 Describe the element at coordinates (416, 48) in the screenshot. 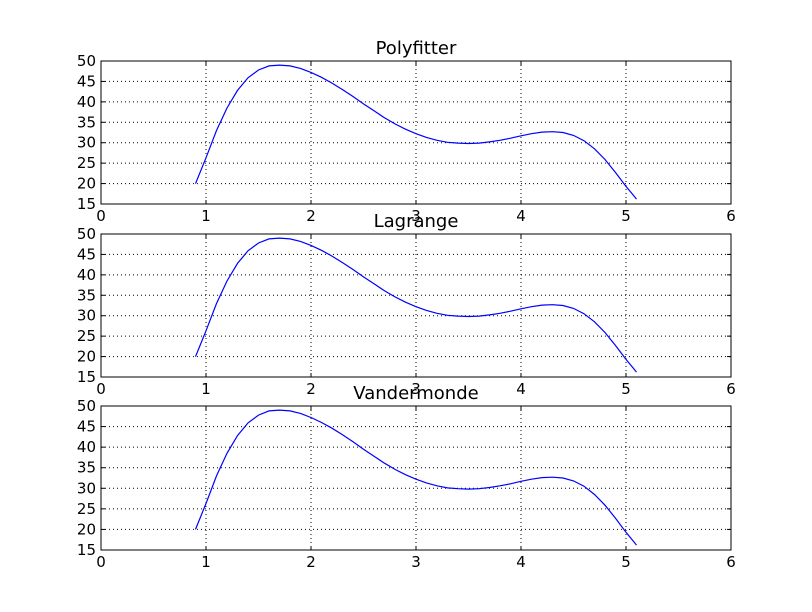

I see `subplot-title: Polyfitter` at that location.